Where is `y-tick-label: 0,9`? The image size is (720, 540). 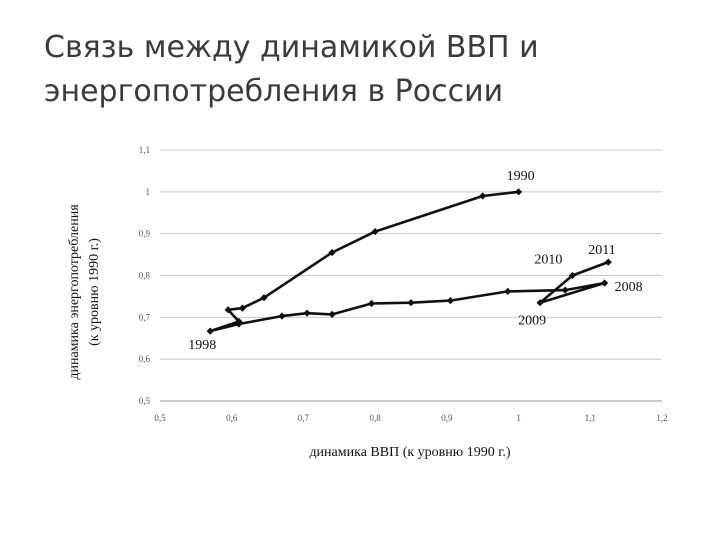 y-tick-label: 0,9 is located at coordinates (145, 234).